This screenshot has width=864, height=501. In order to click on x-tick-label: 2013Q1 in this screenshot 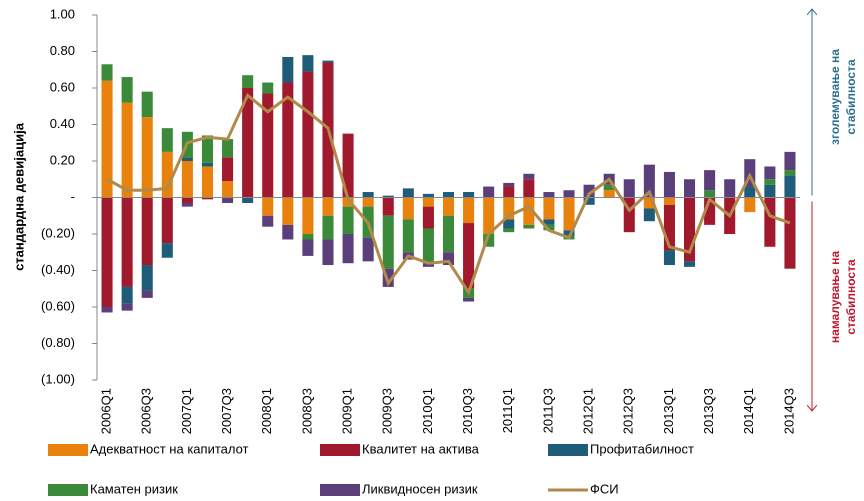, I will do `click(668, 411)`.